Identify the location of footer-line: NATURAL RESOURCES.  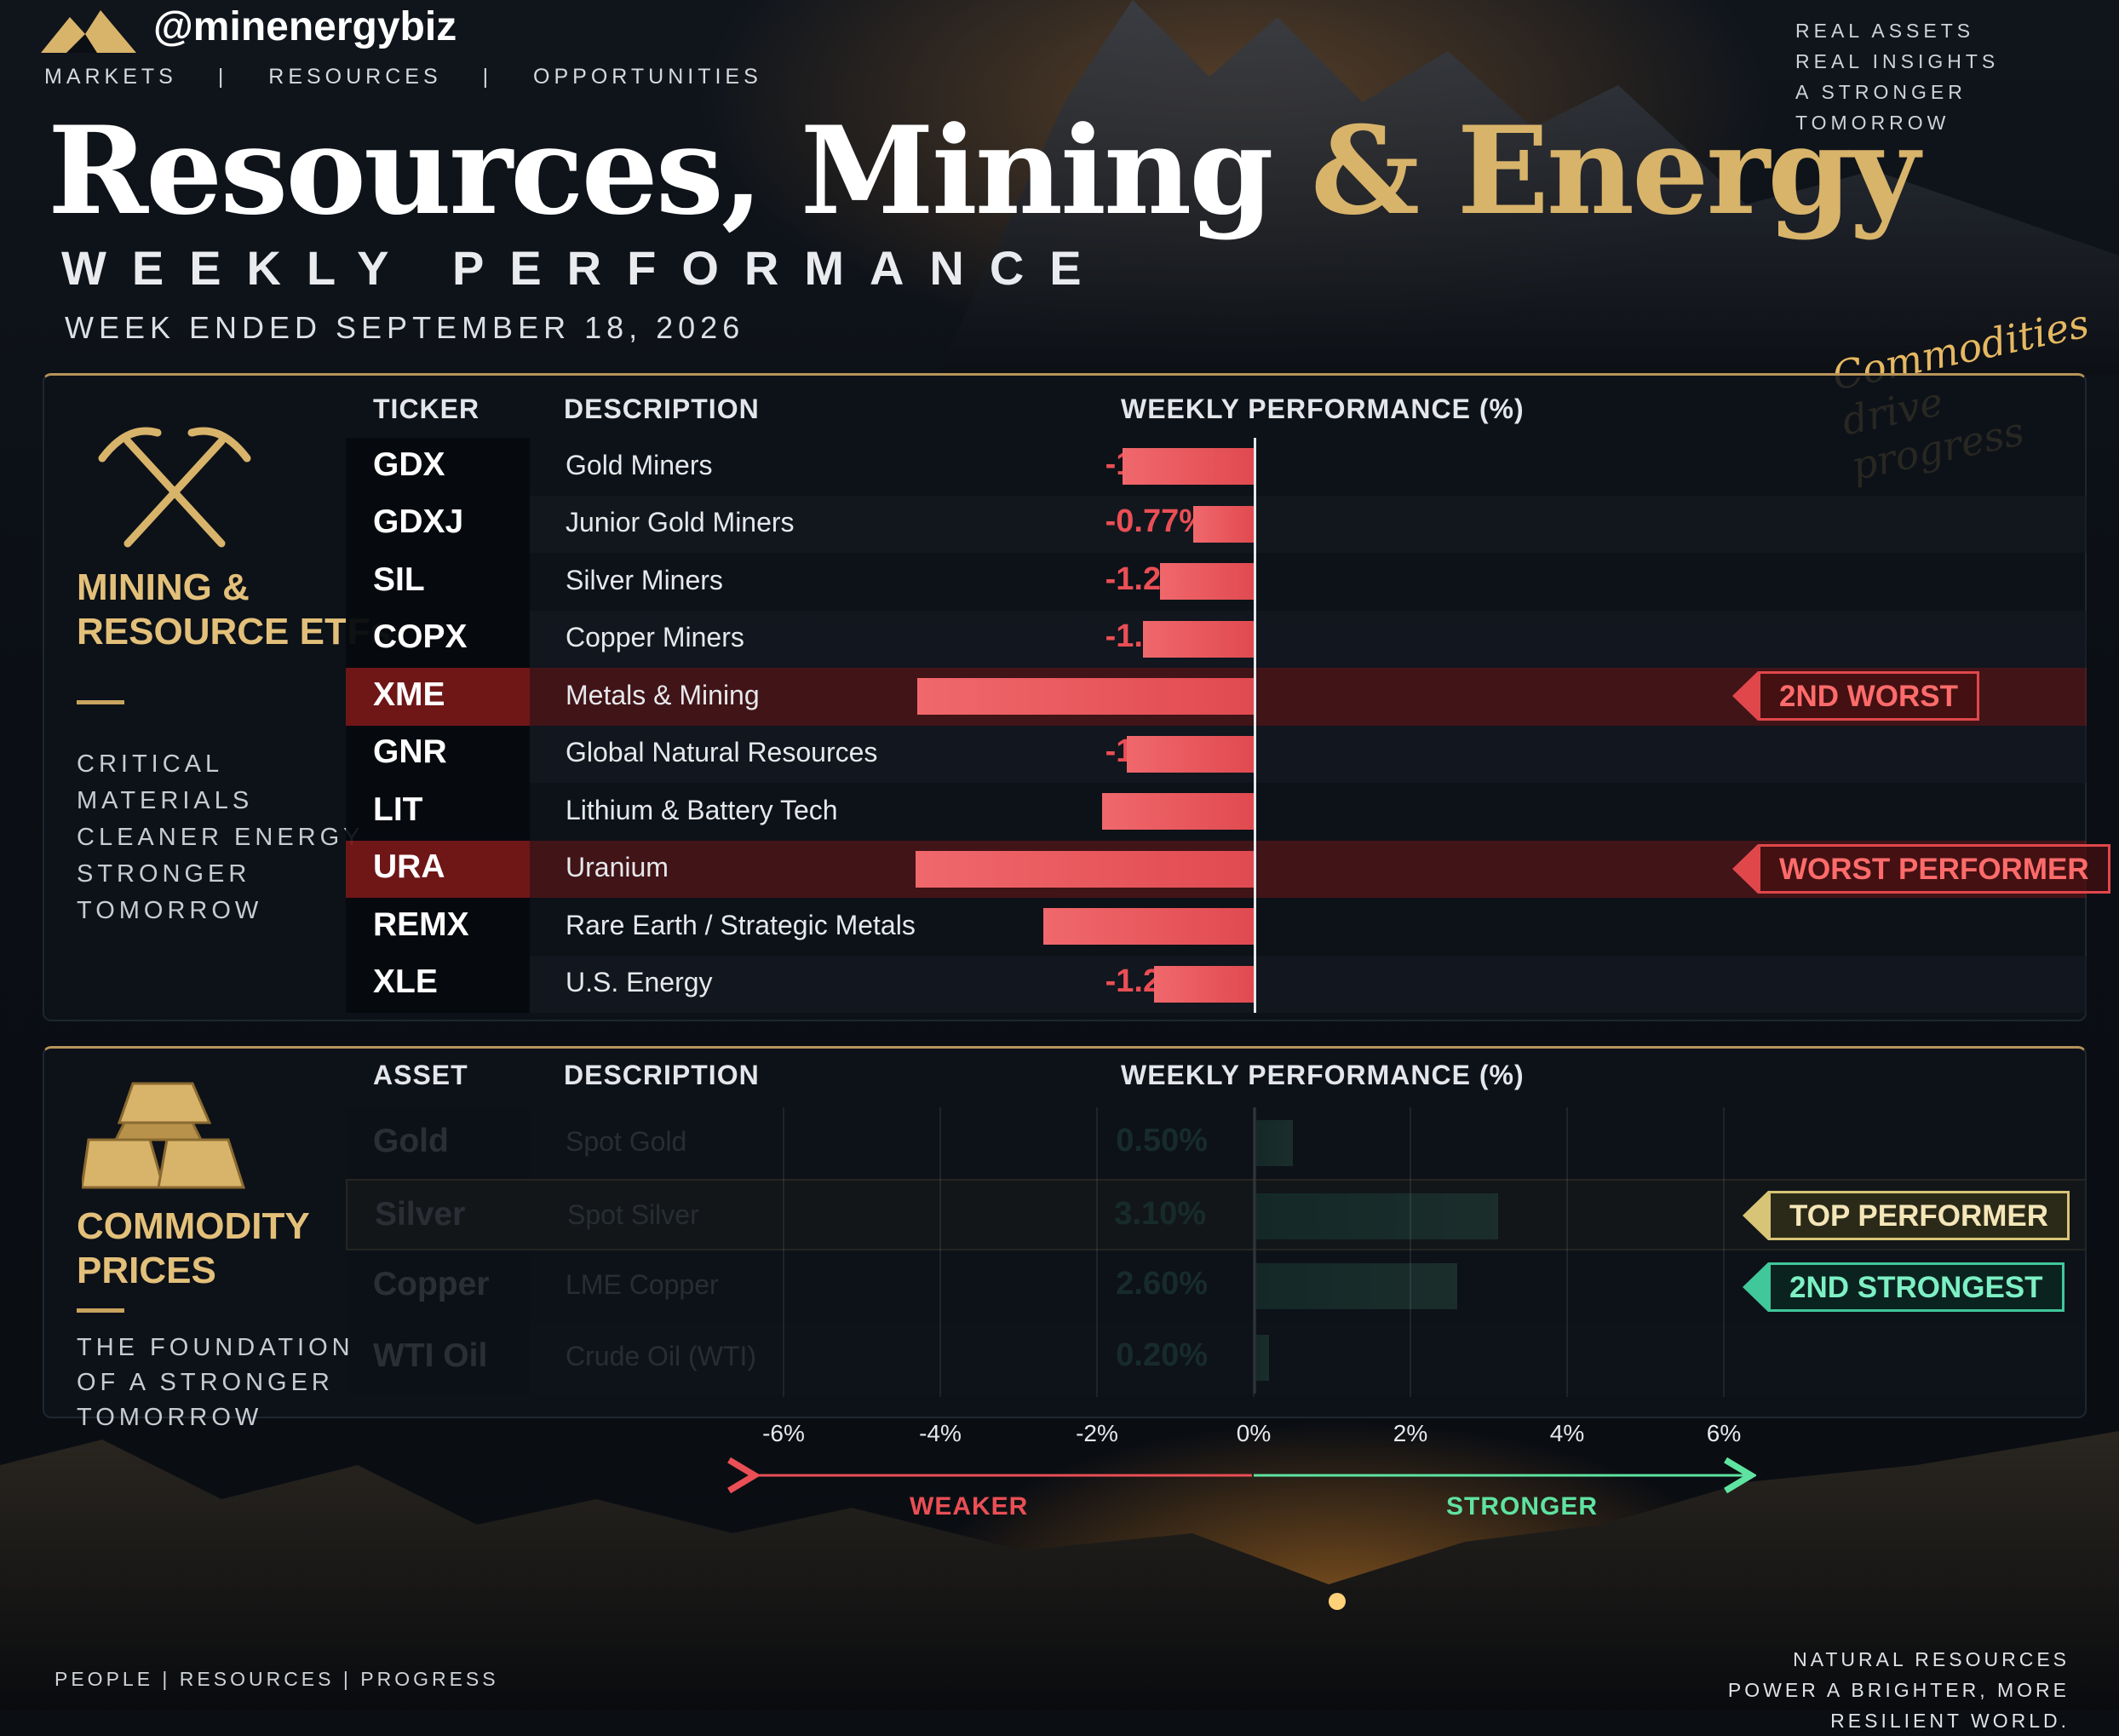
(1931, 1659).